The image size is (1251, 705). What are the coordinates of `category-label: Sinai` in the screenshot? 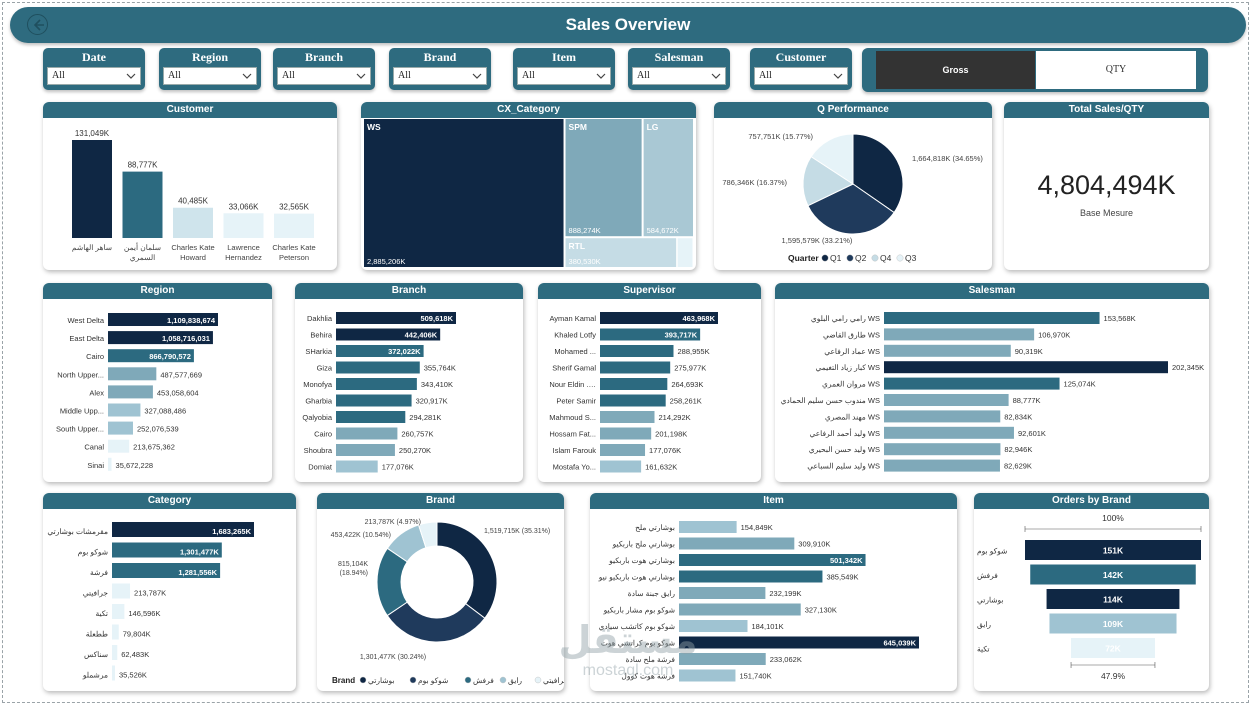 It's located at (95, 465).